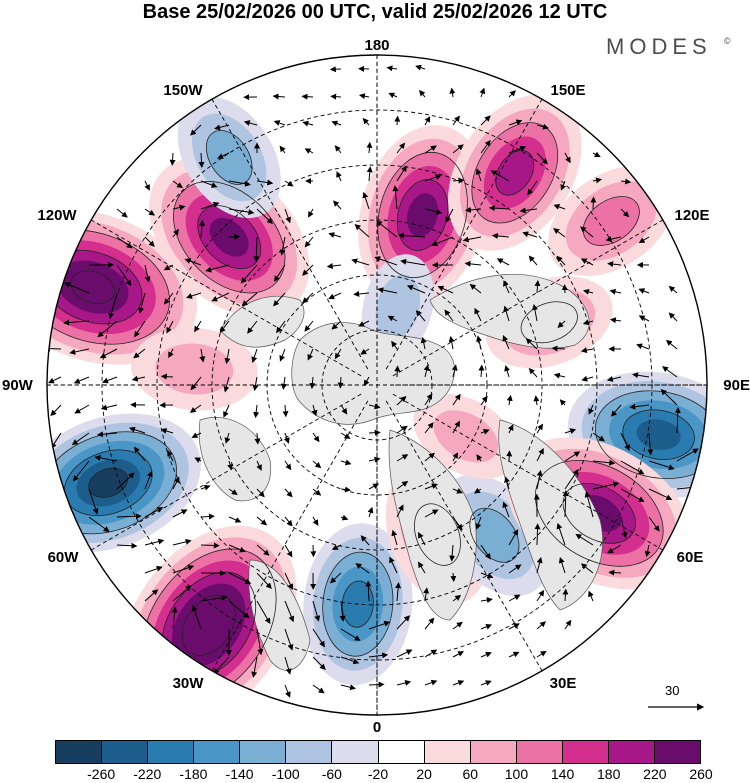 The image size is (750, 783). I want to click on colorbar-segment, so click(400, 752).